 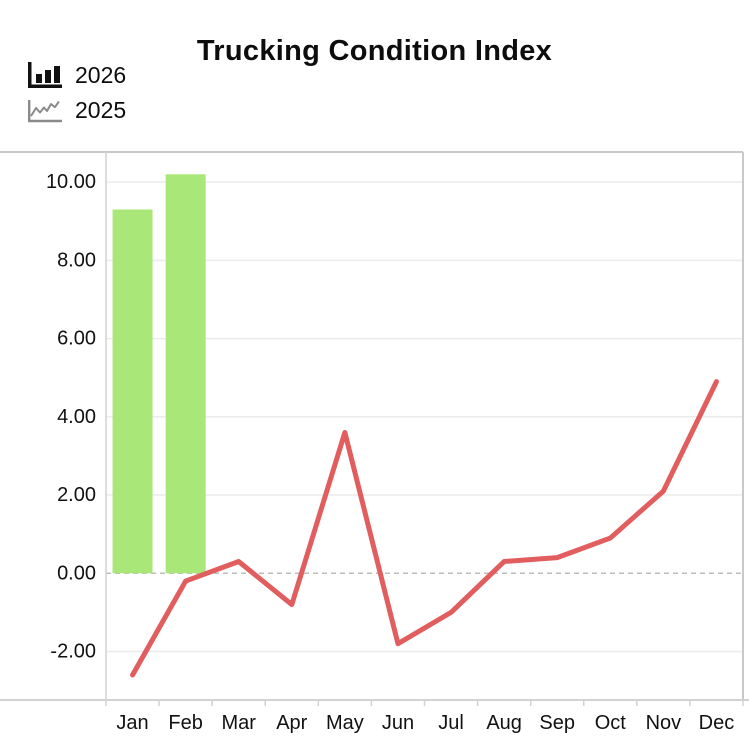 I want to click on x-axis-tick-label: Oct, so click(x=611, y=723).